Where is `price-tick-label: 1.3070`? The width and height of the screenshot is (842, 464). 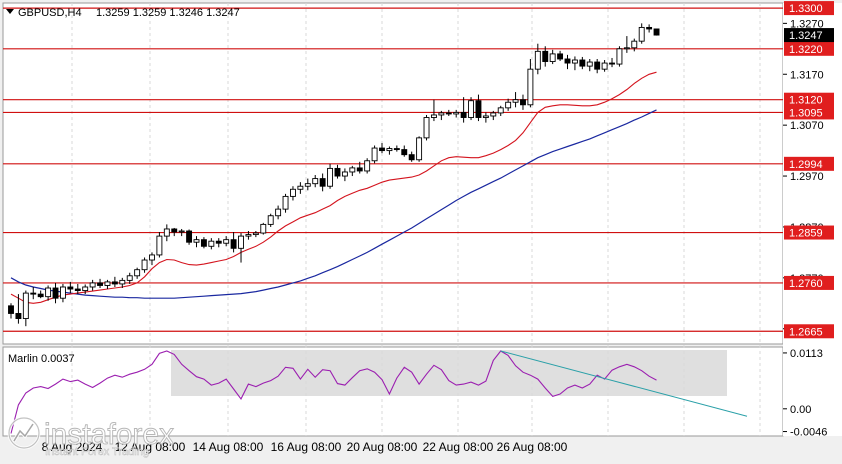 price-tick-label: 1.3070 is located at coordinates (807, 126).